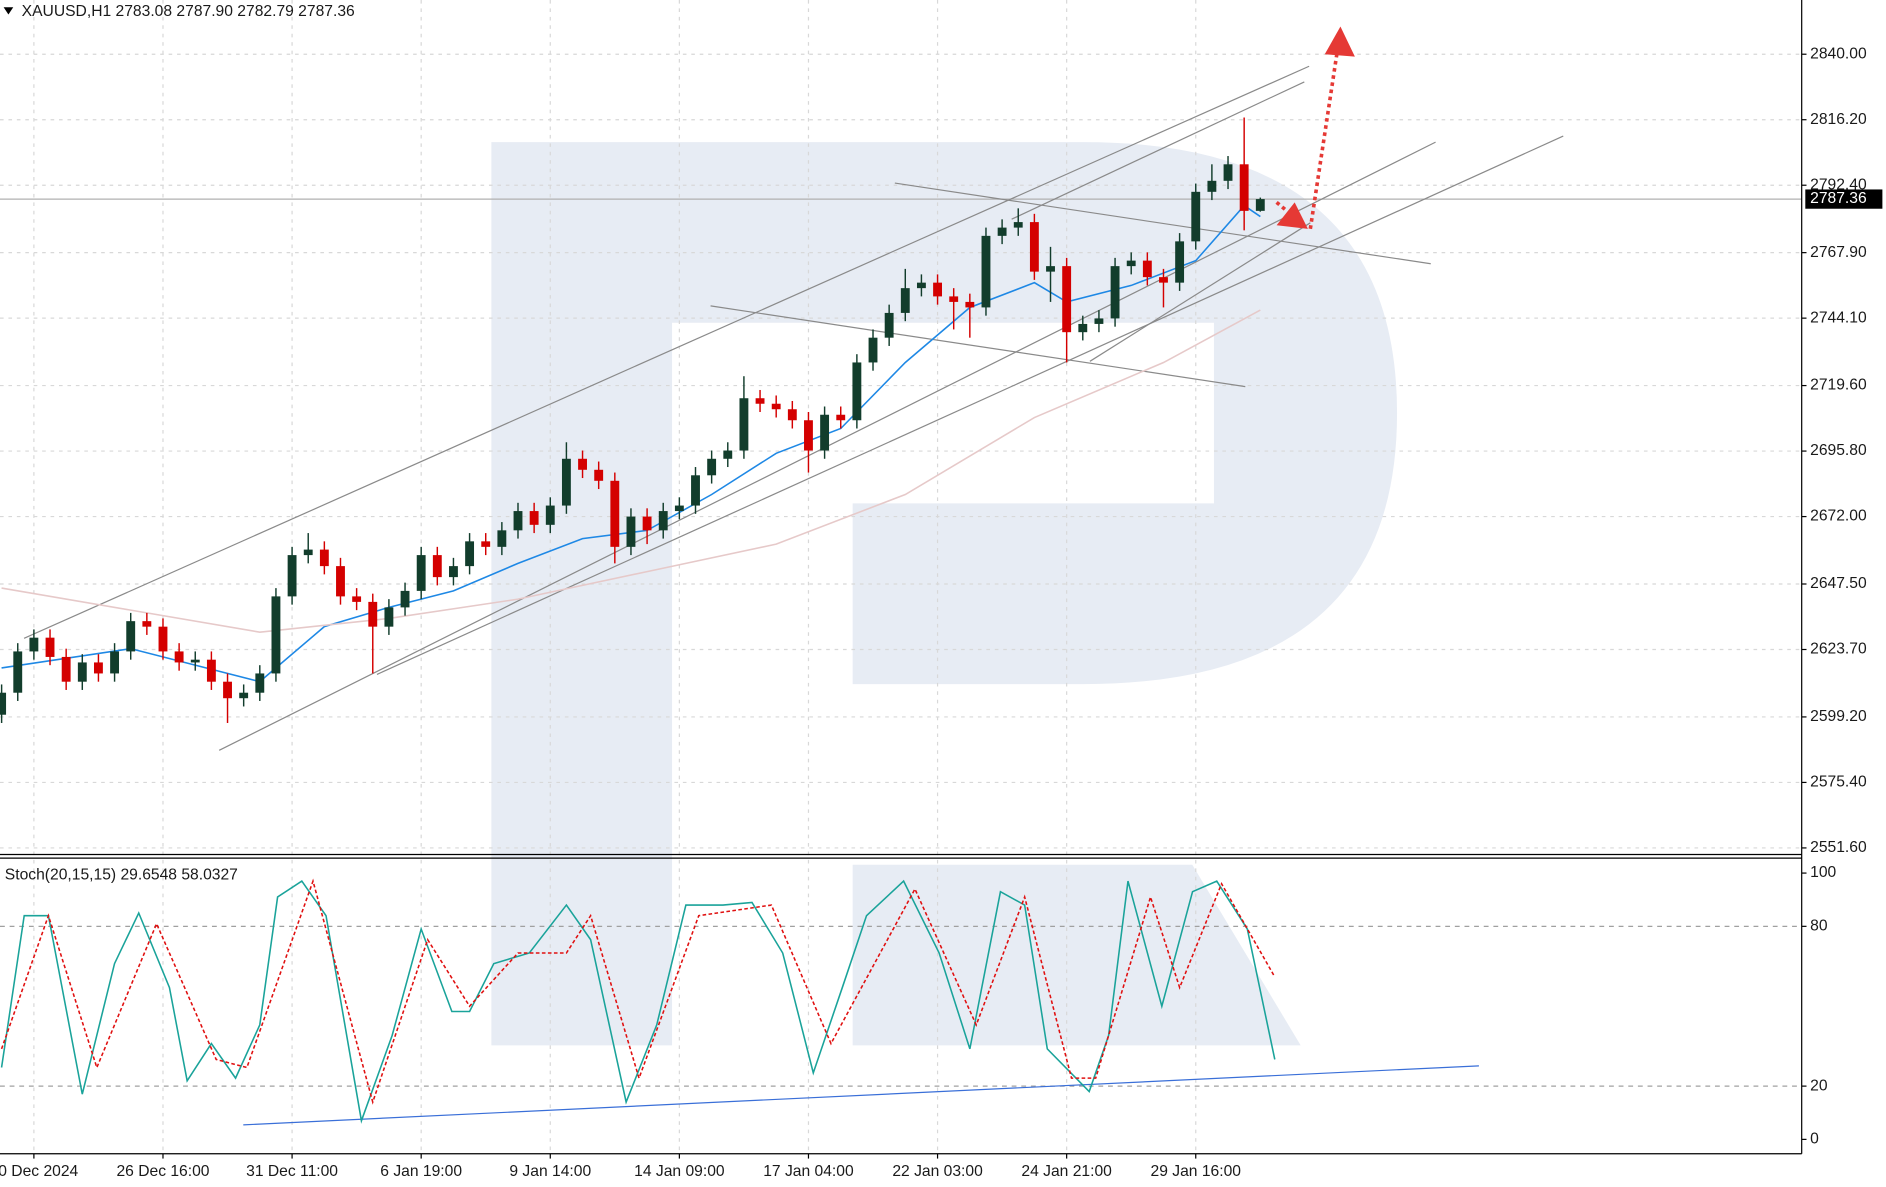 The width and height of the screenshot is (1886, 1187). I want to click on symbol-menu-icon, so click(8, 11).